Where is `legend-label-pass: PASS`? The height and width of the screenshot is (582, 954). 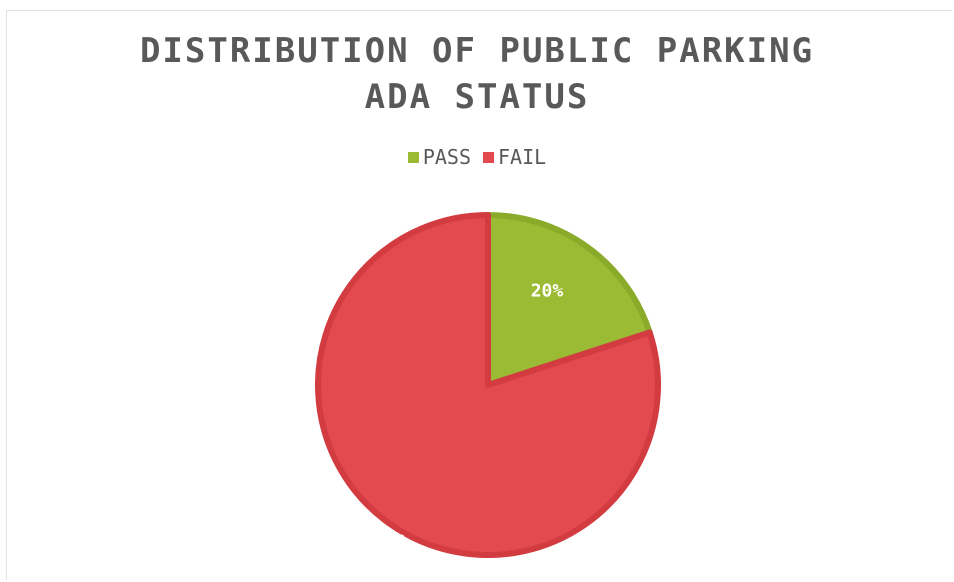 legend-label-pass: PASS is located at coordinates (446, 157).